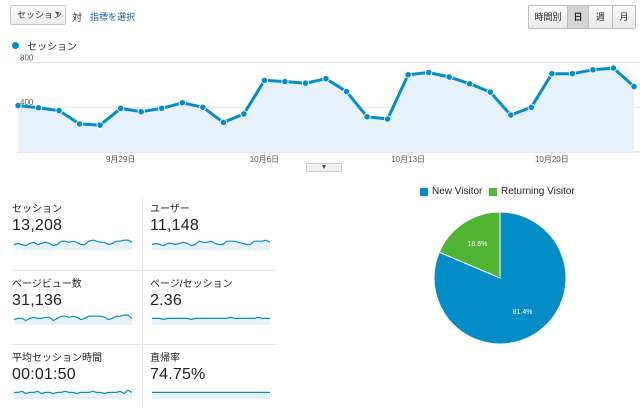  What do you see at coordinates (74, 226) in the screenshot?
I see `scorecard-sessions: セッション 13,208` at bounding box center [74, 226].